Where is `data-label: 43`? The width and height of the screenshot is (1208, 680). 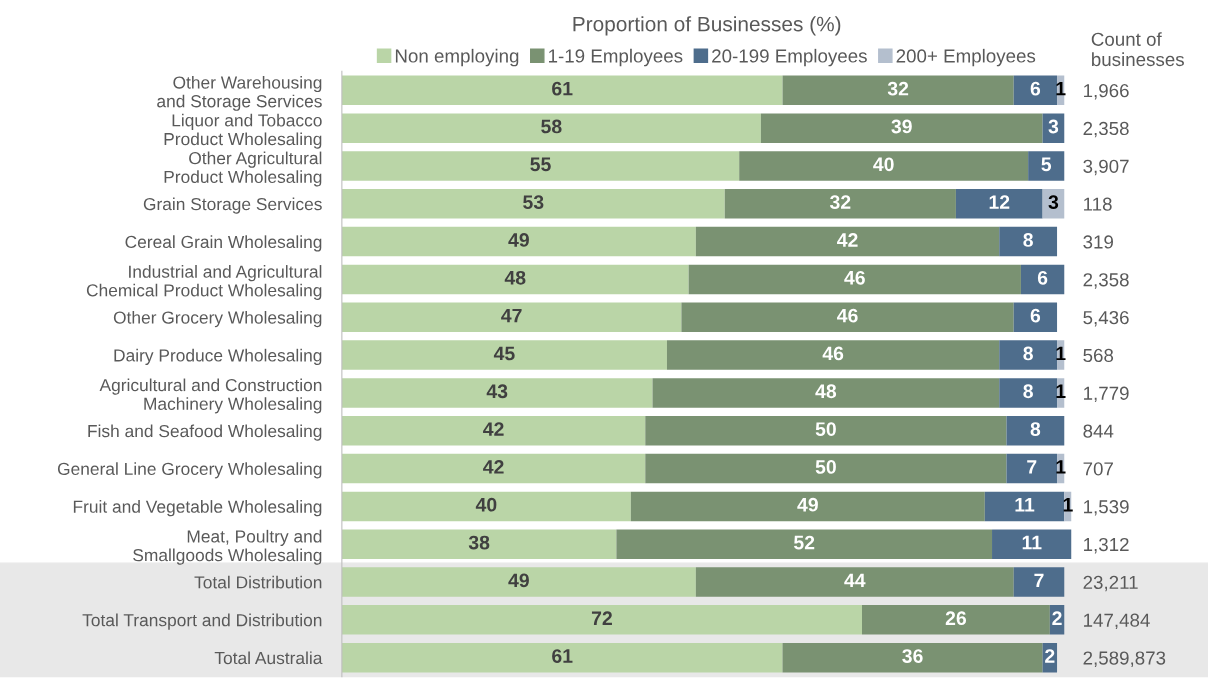 data-label: 43 is located at coordinates (497, 391).